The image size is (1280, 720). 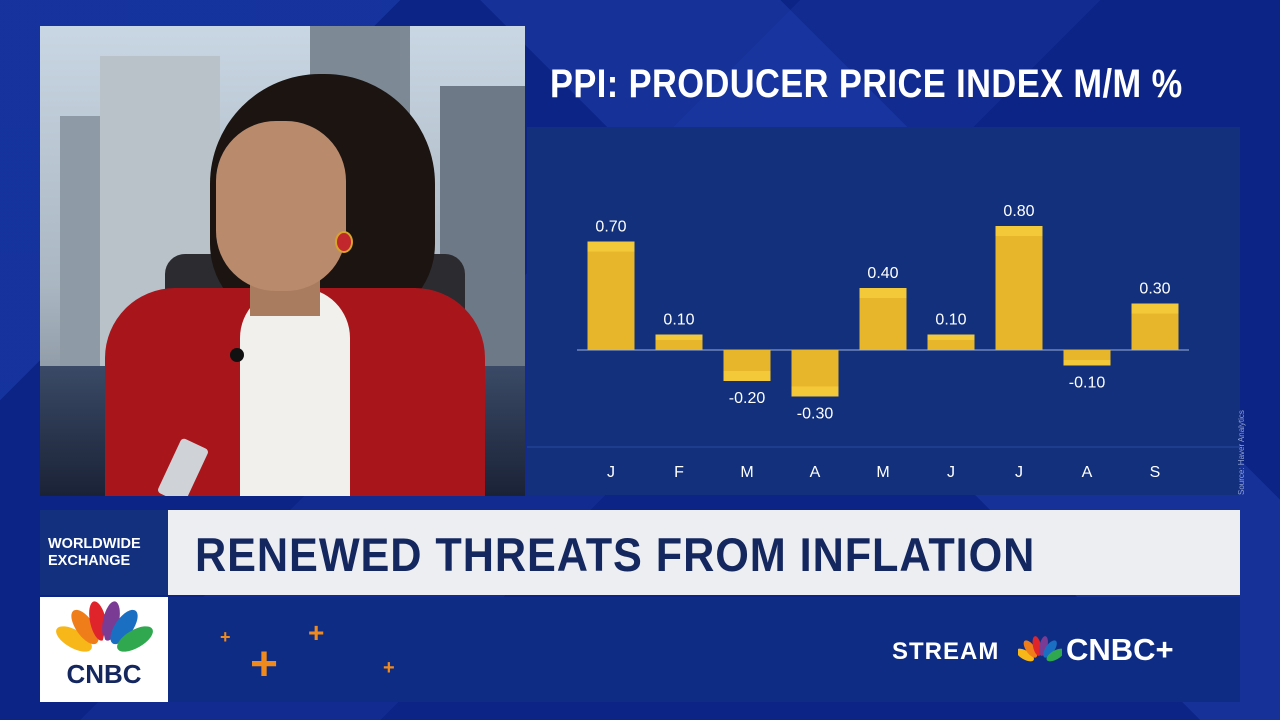 I want to click on data-label: 0.80, so click(x=1018, y=211).